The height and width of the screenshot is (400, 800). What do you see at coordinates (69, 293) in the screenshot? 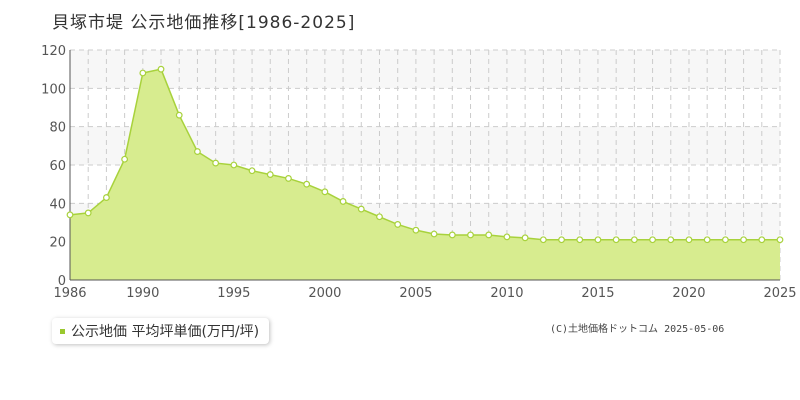
I see `x-tick-label: 1986` at bounding box center [69, 293].